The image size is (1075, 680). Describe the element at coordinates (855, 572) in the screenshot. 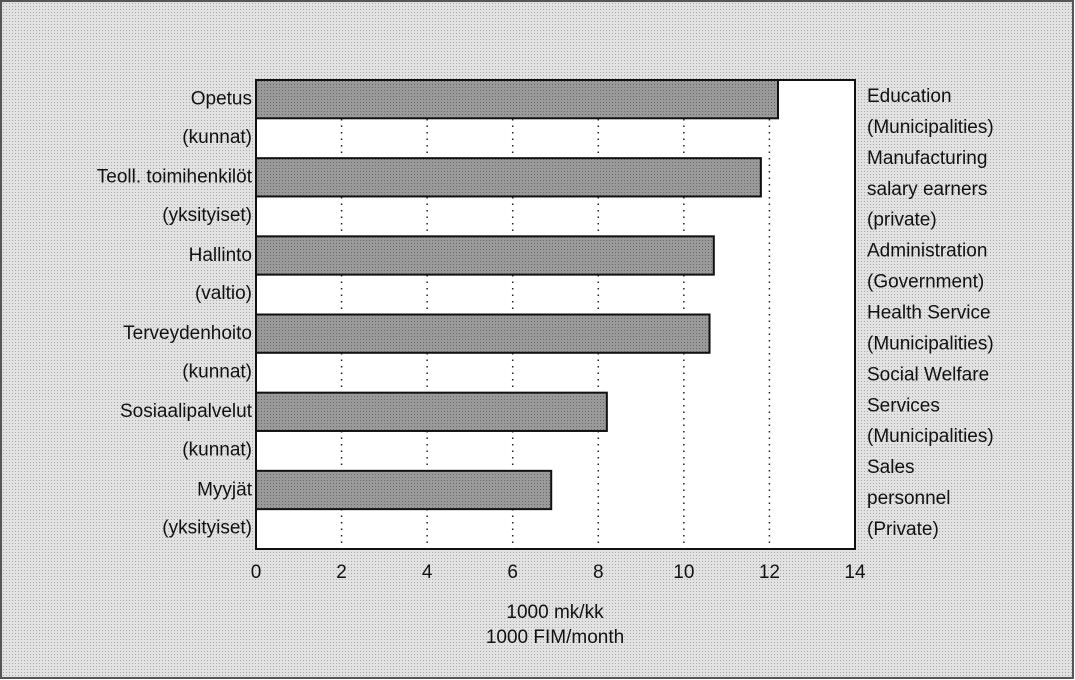

I see `x-tick-label: 14` at that location.